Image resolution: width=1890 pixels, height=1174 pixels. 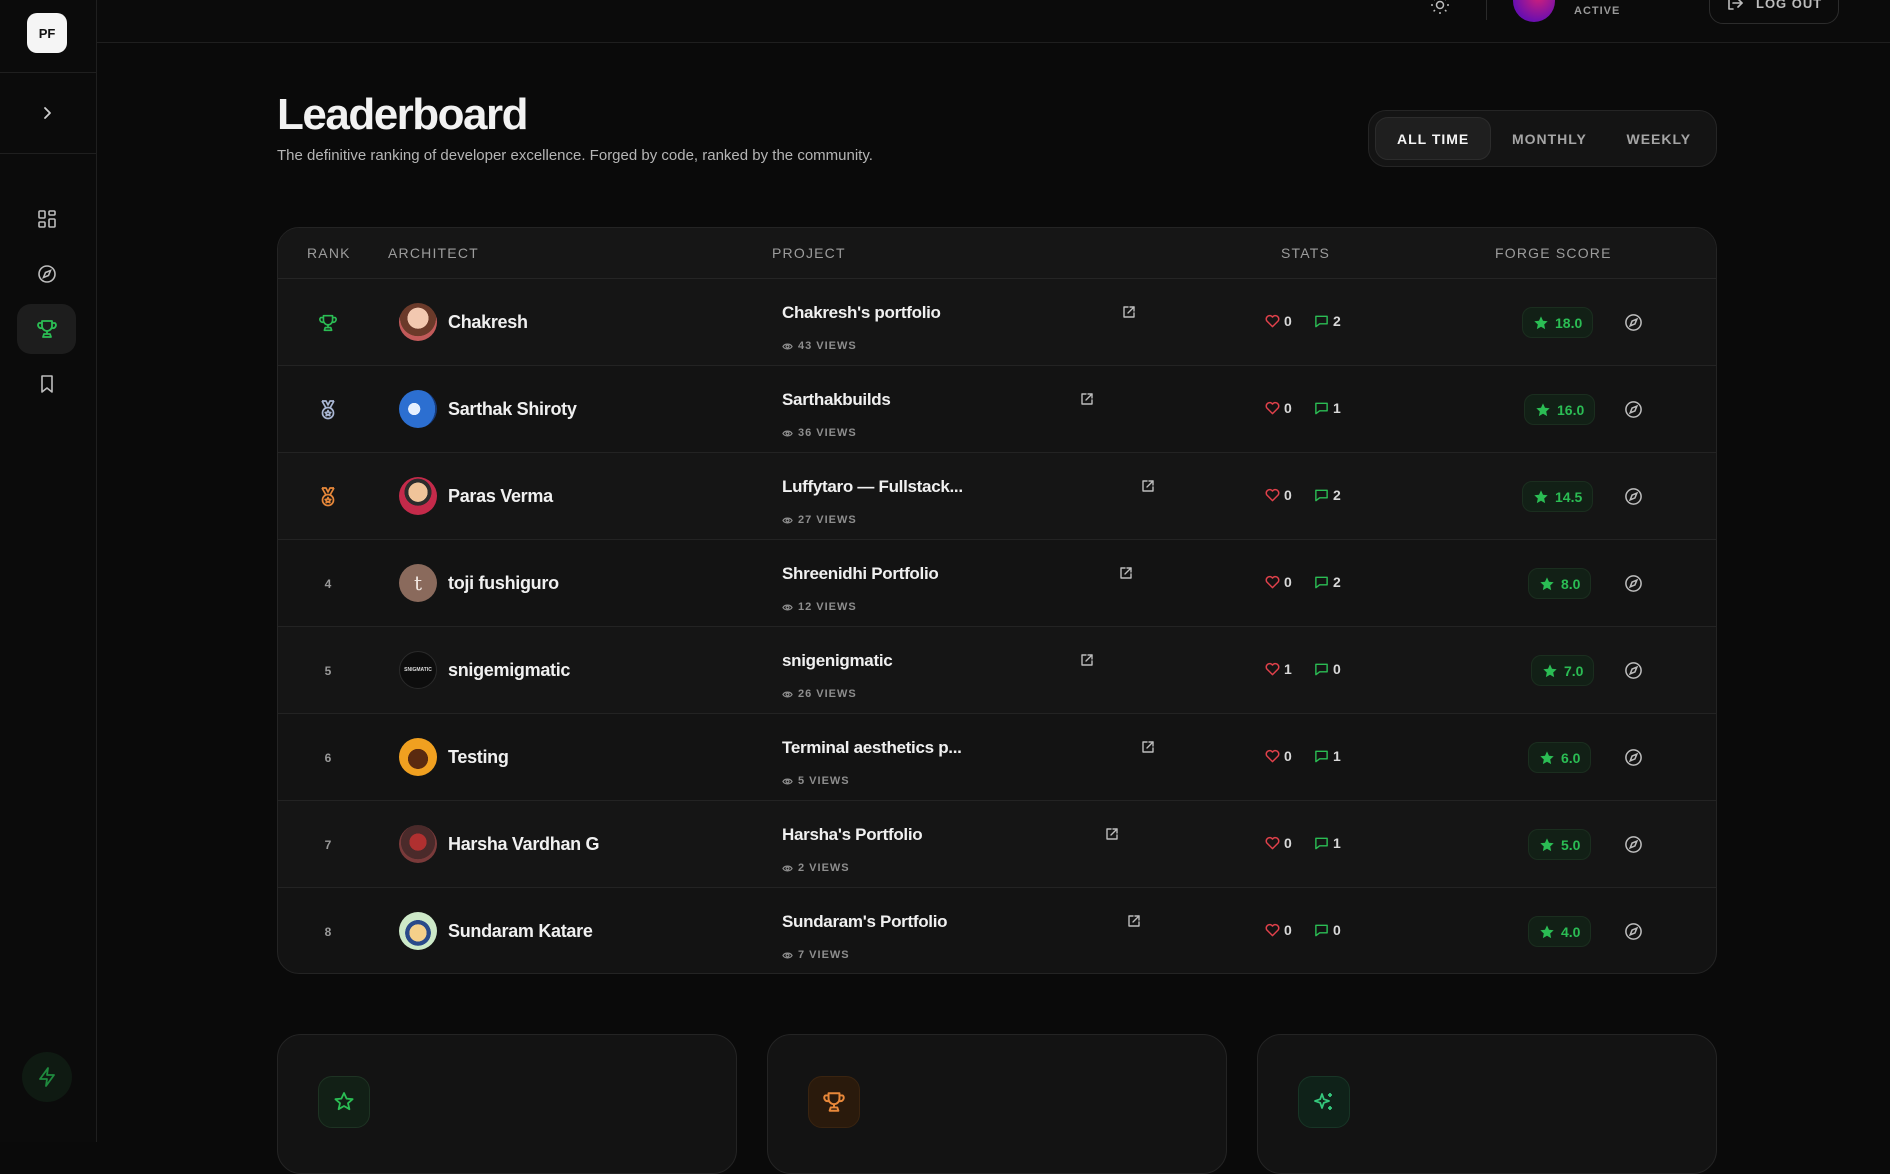 I want to click on forge-score-badge: 16.0, so click(x=1560, y=409).